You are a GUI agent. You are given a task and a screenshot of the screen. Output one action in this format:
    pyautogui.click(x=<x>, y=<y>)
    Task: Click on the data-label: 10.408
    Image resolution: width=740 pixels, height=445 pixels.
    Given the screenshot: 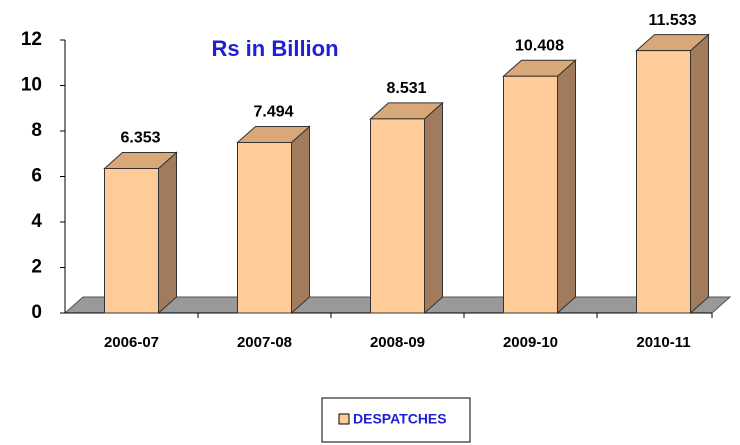 What is the action you would take?
    pyautogui.click(x=539, y=45)
    